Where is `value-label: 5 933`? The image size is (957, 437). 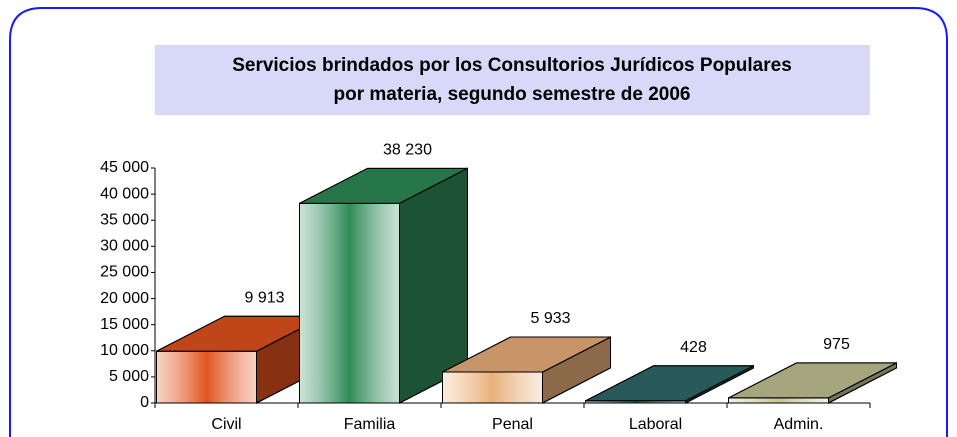
value-label: 5 933 is located at coordinates (550, 318).